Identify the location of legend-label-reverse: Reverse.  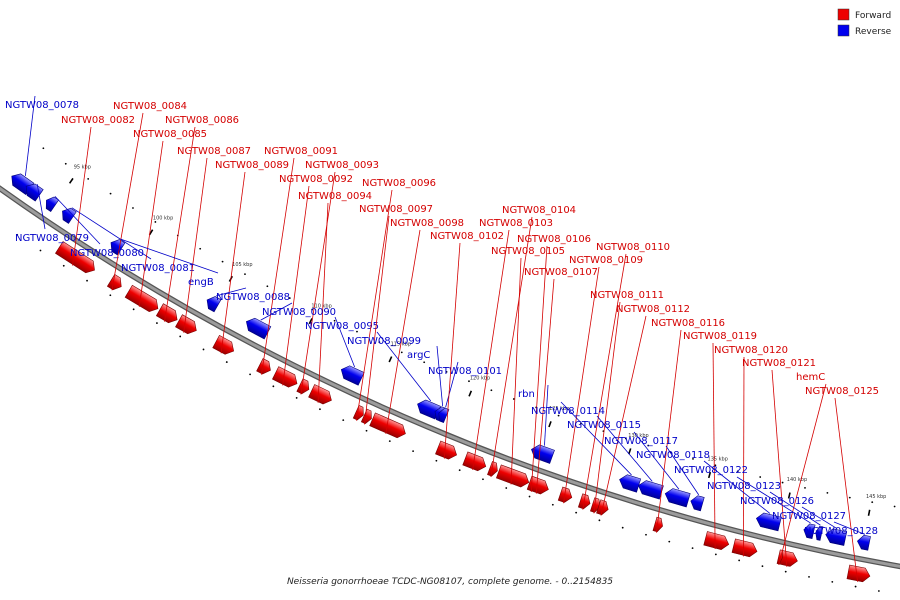
(873, 32).